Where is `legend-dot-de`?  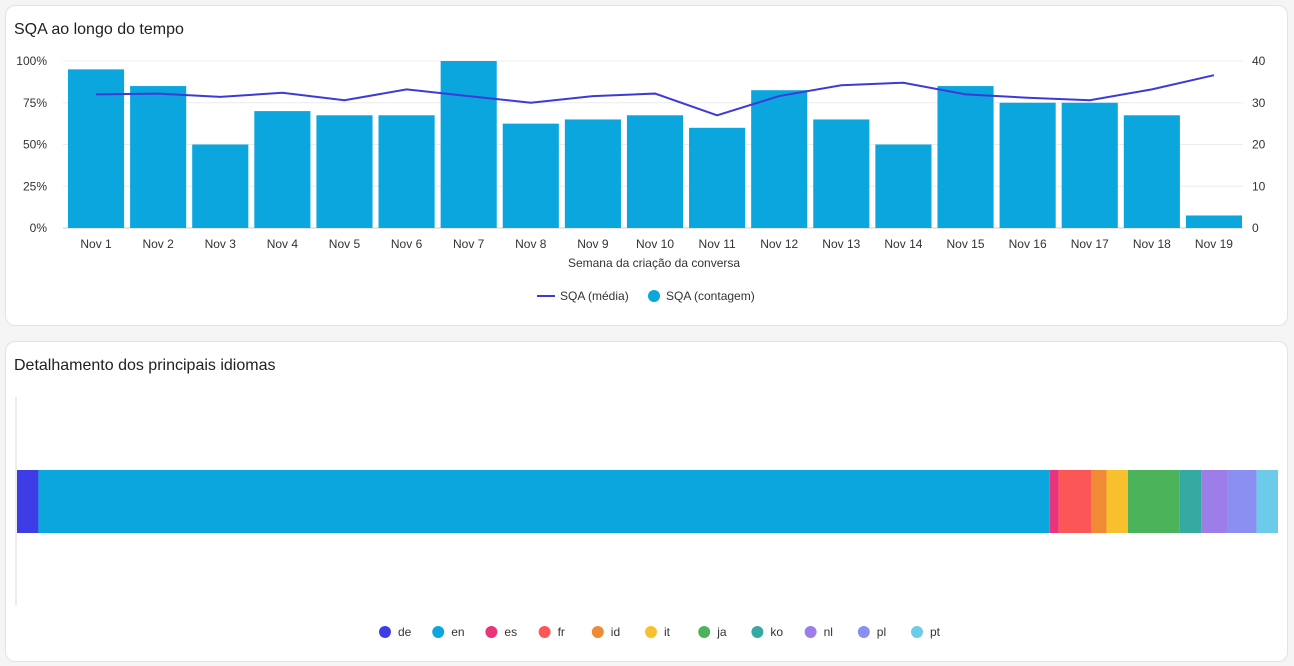
legend-dot-de is located at coordinates (385, 632).